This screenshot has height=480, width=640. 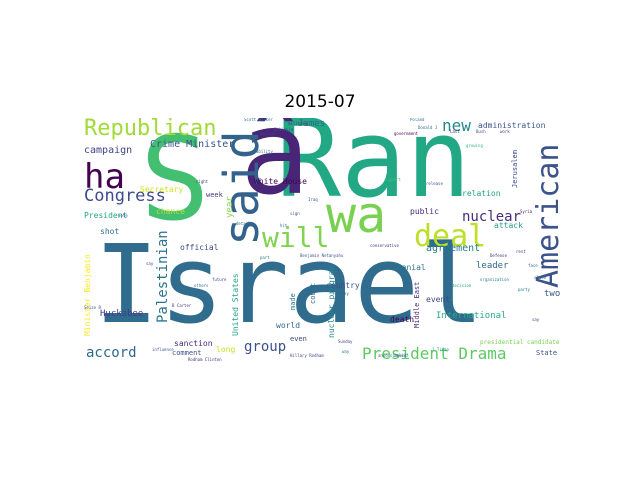 What do you see at coordinates (123, 215) in the screenshot?
I see `word: vote` at bounding box center [123, 215].